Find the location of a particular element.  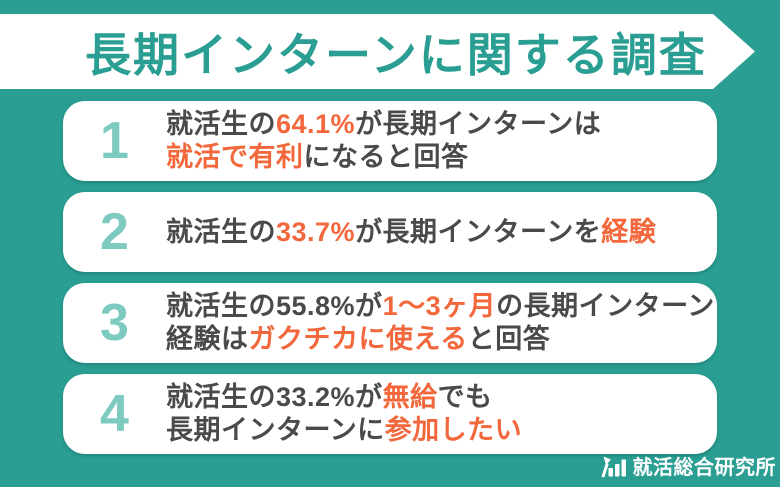

finding-text-line: 長期インターンに参加したい is located at coordinates (441, 430).